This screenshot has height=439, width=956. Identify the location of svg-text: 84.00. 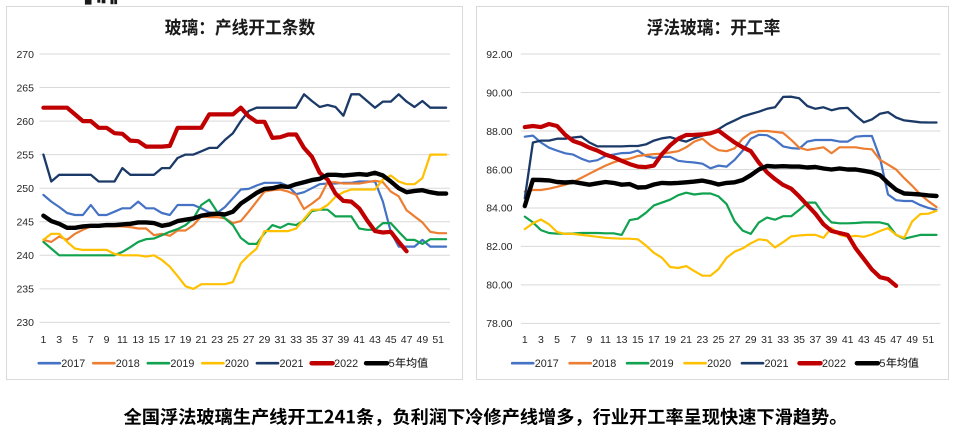
(499, 209).